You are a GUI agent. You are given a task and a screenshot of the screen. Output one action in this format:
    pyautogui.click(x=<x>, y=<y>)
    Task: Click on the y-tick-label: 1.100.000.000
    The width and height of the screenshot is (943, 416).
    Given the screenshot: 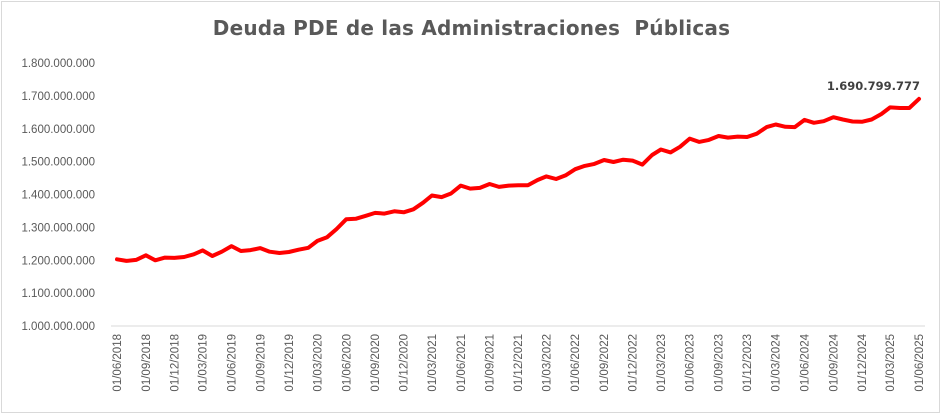 What is the action you would take?
    pyautogui.click(x=58, y=294)
    